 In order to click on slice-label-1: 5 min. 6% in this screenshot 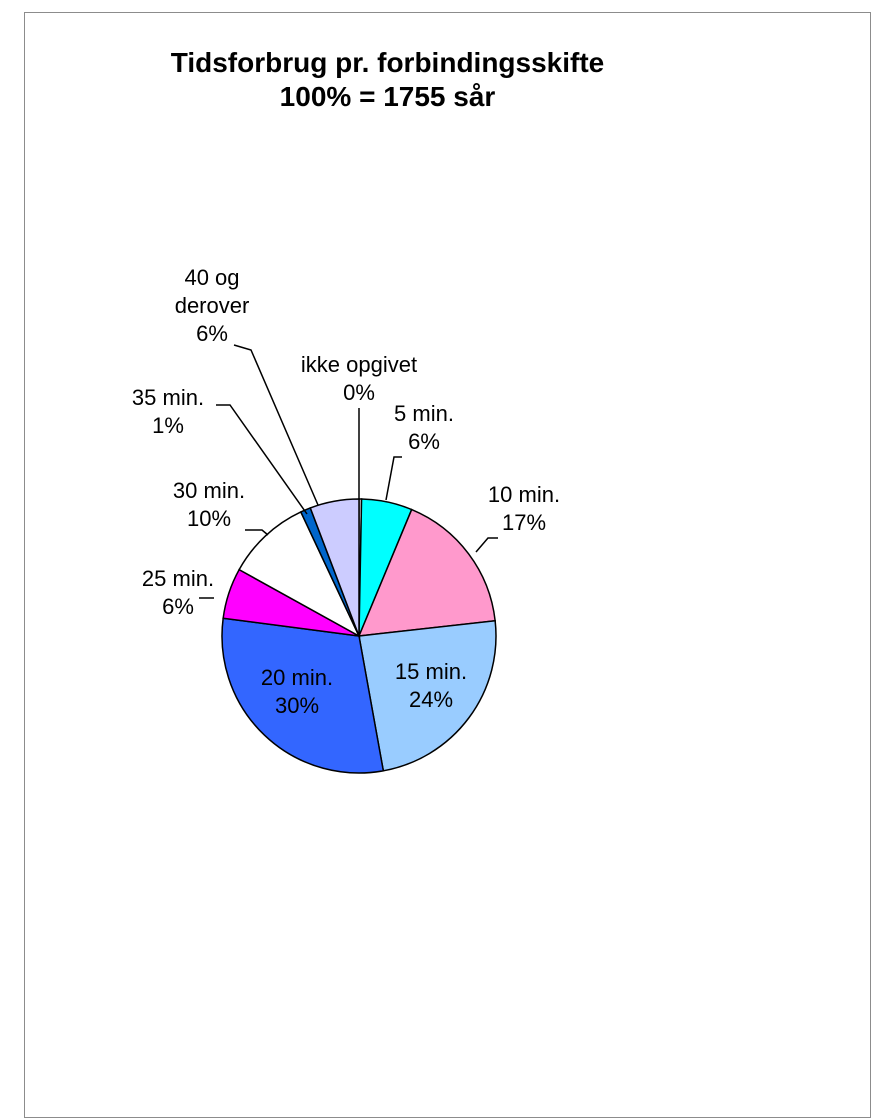, I will do `click(424, 427)`.